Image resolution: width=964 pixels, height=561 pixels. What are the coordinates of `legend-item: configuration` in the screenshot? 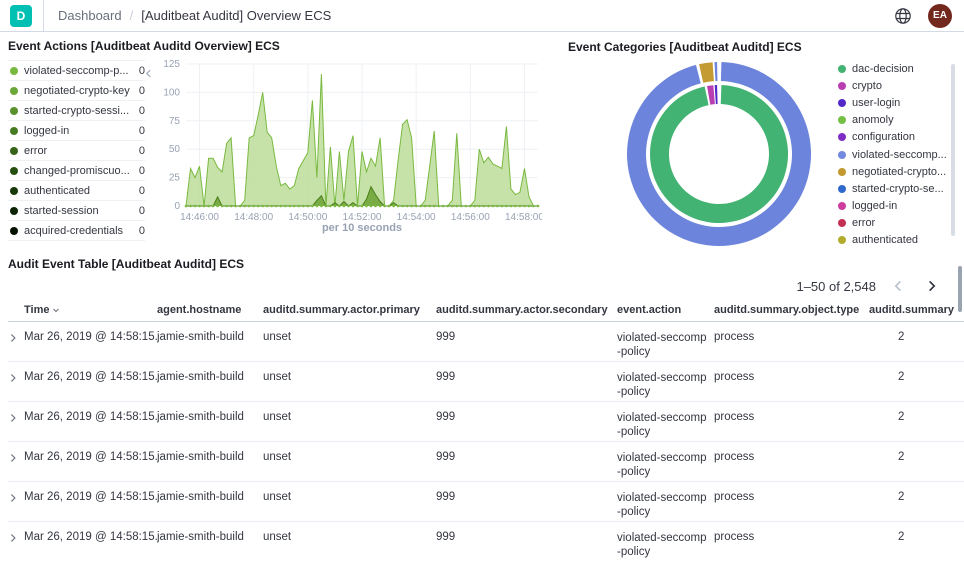 It's located at (892, 137).